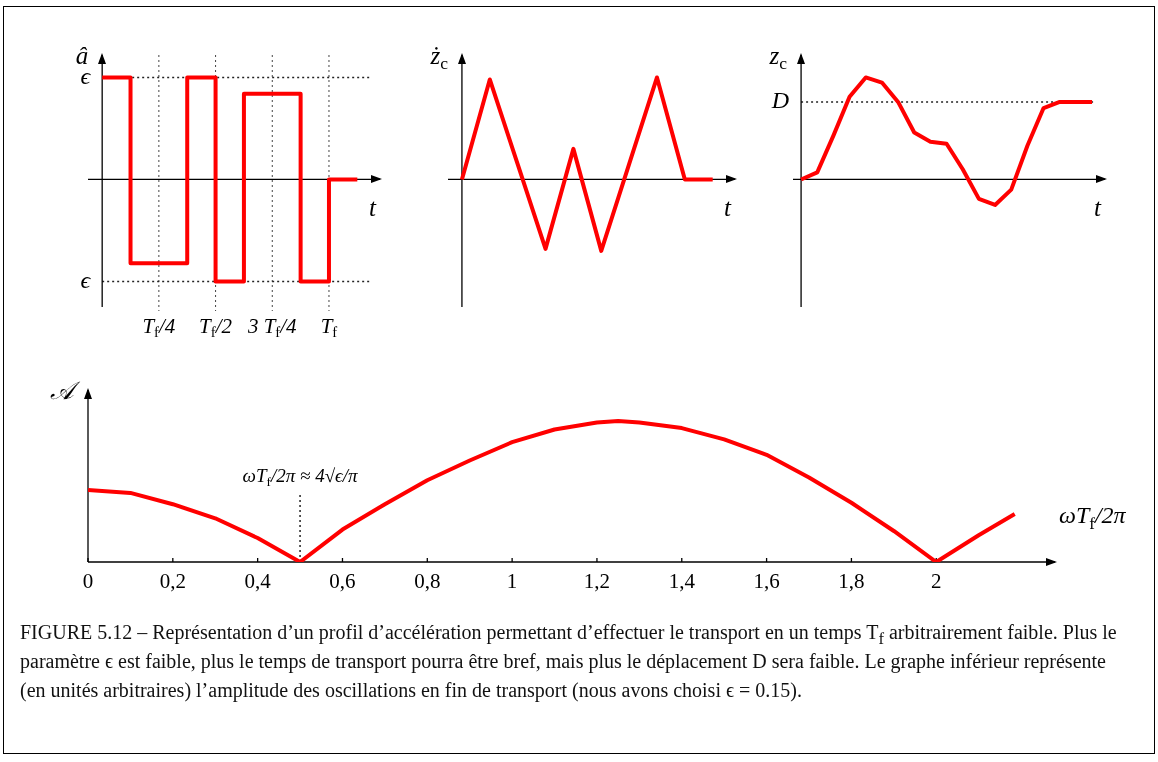  Describe the element at coordinates (780, 100) in the screenshot. I see `ref-line-label: D` at that location.